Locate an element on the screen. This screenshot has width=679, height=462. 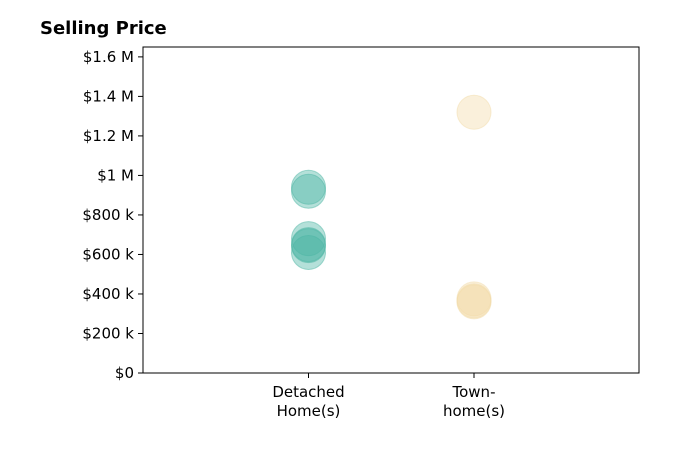
y-tick-label: $1.6 M is located at coordinates (108, 57).